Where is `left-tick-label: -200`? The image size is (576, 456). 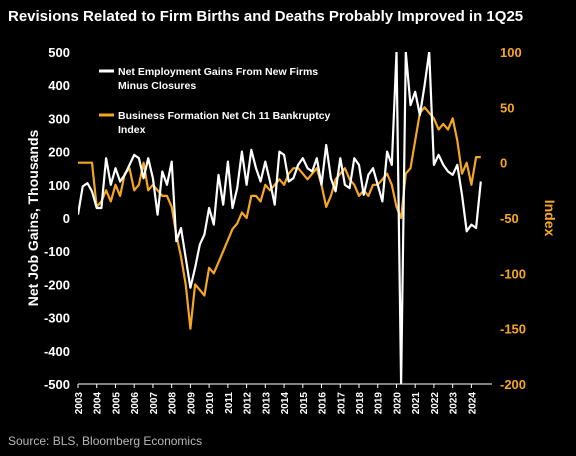 left-tick-label: -200 is located at coordinates (57, 284).